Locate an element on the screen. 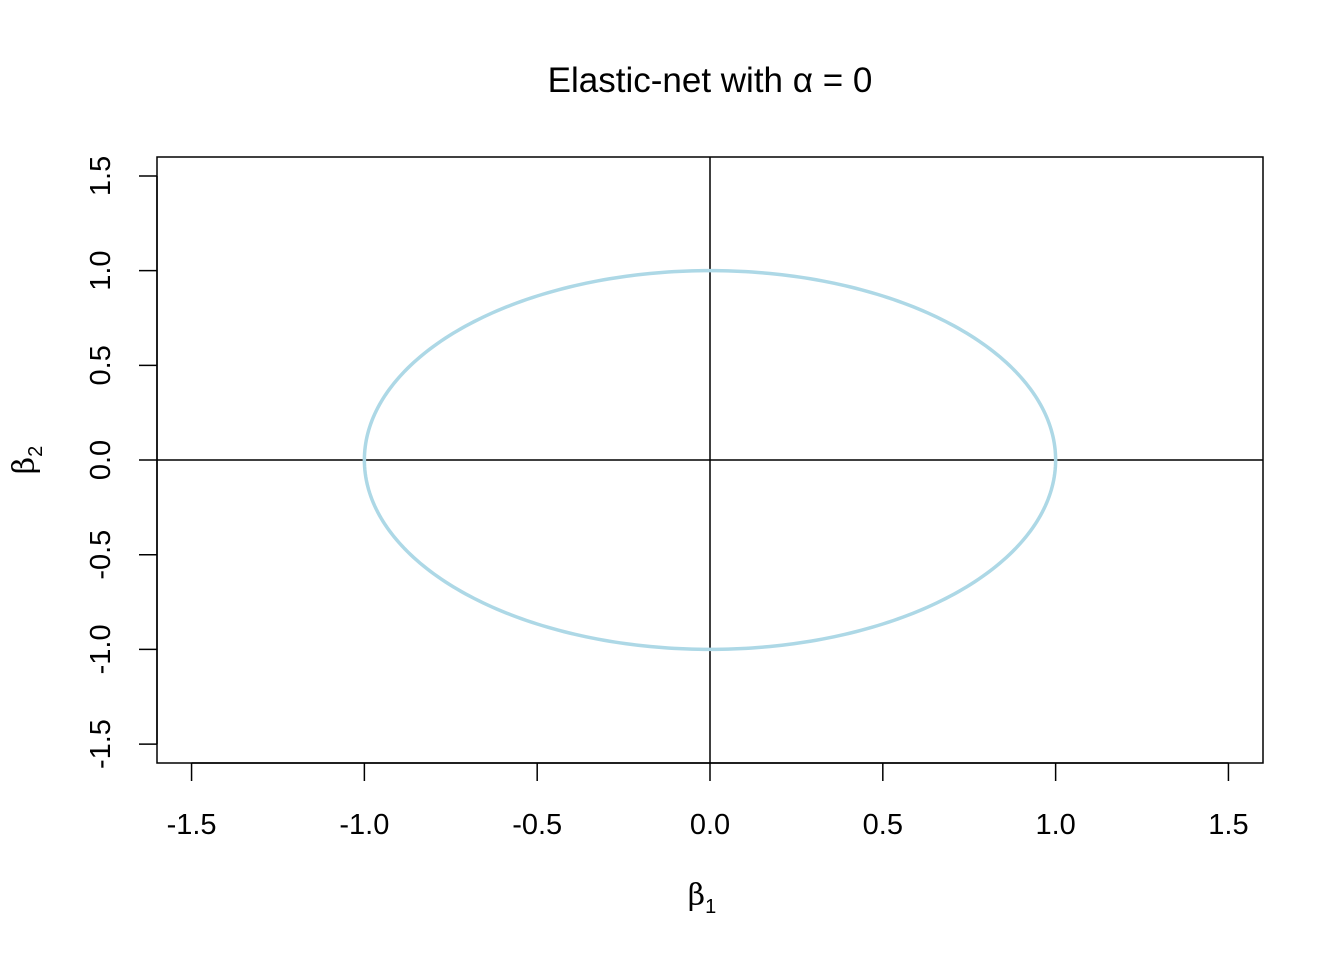  x-tick-label: 1.5 is located at coordinates (1228, 825).